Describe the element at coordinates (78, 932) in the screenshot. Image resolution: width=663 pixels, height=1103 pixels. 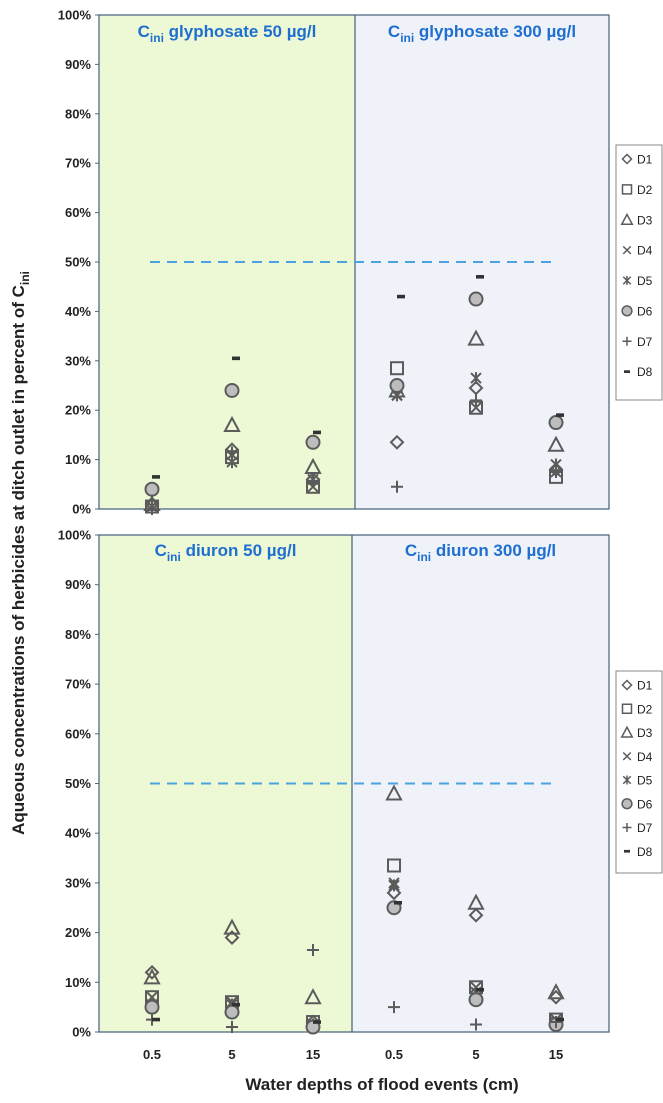
I see `y-tick-label: 20%` at that location.